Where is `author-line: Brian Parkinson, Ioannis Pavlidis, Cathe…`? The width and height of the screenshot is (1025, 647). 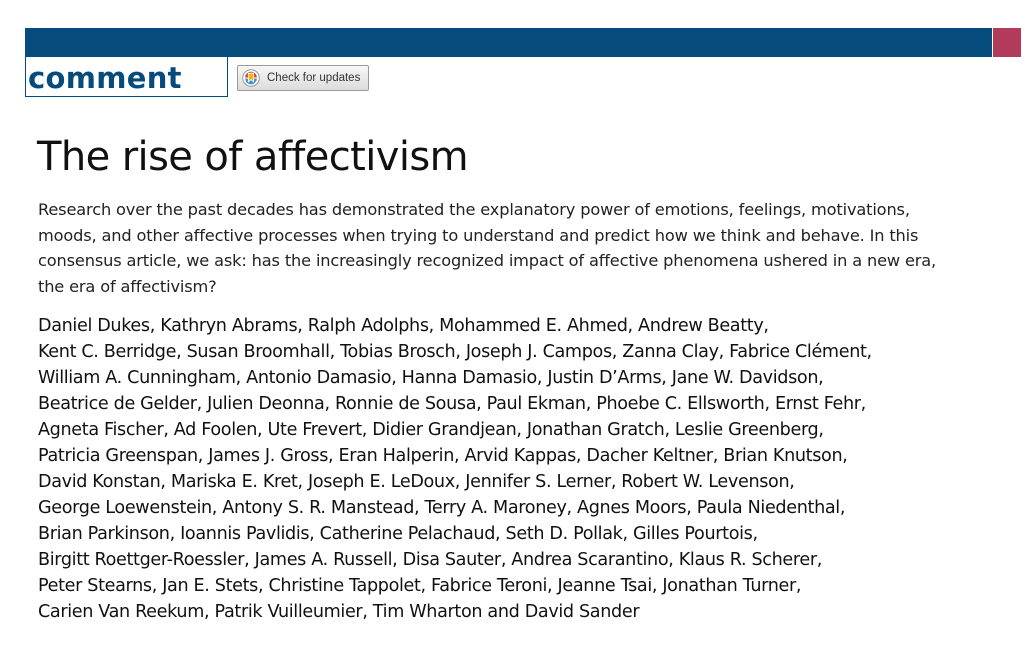 author-line: Brian Parkinson, Ioannis Pavlidis, Cathe… is located at coordinates (398, 534).